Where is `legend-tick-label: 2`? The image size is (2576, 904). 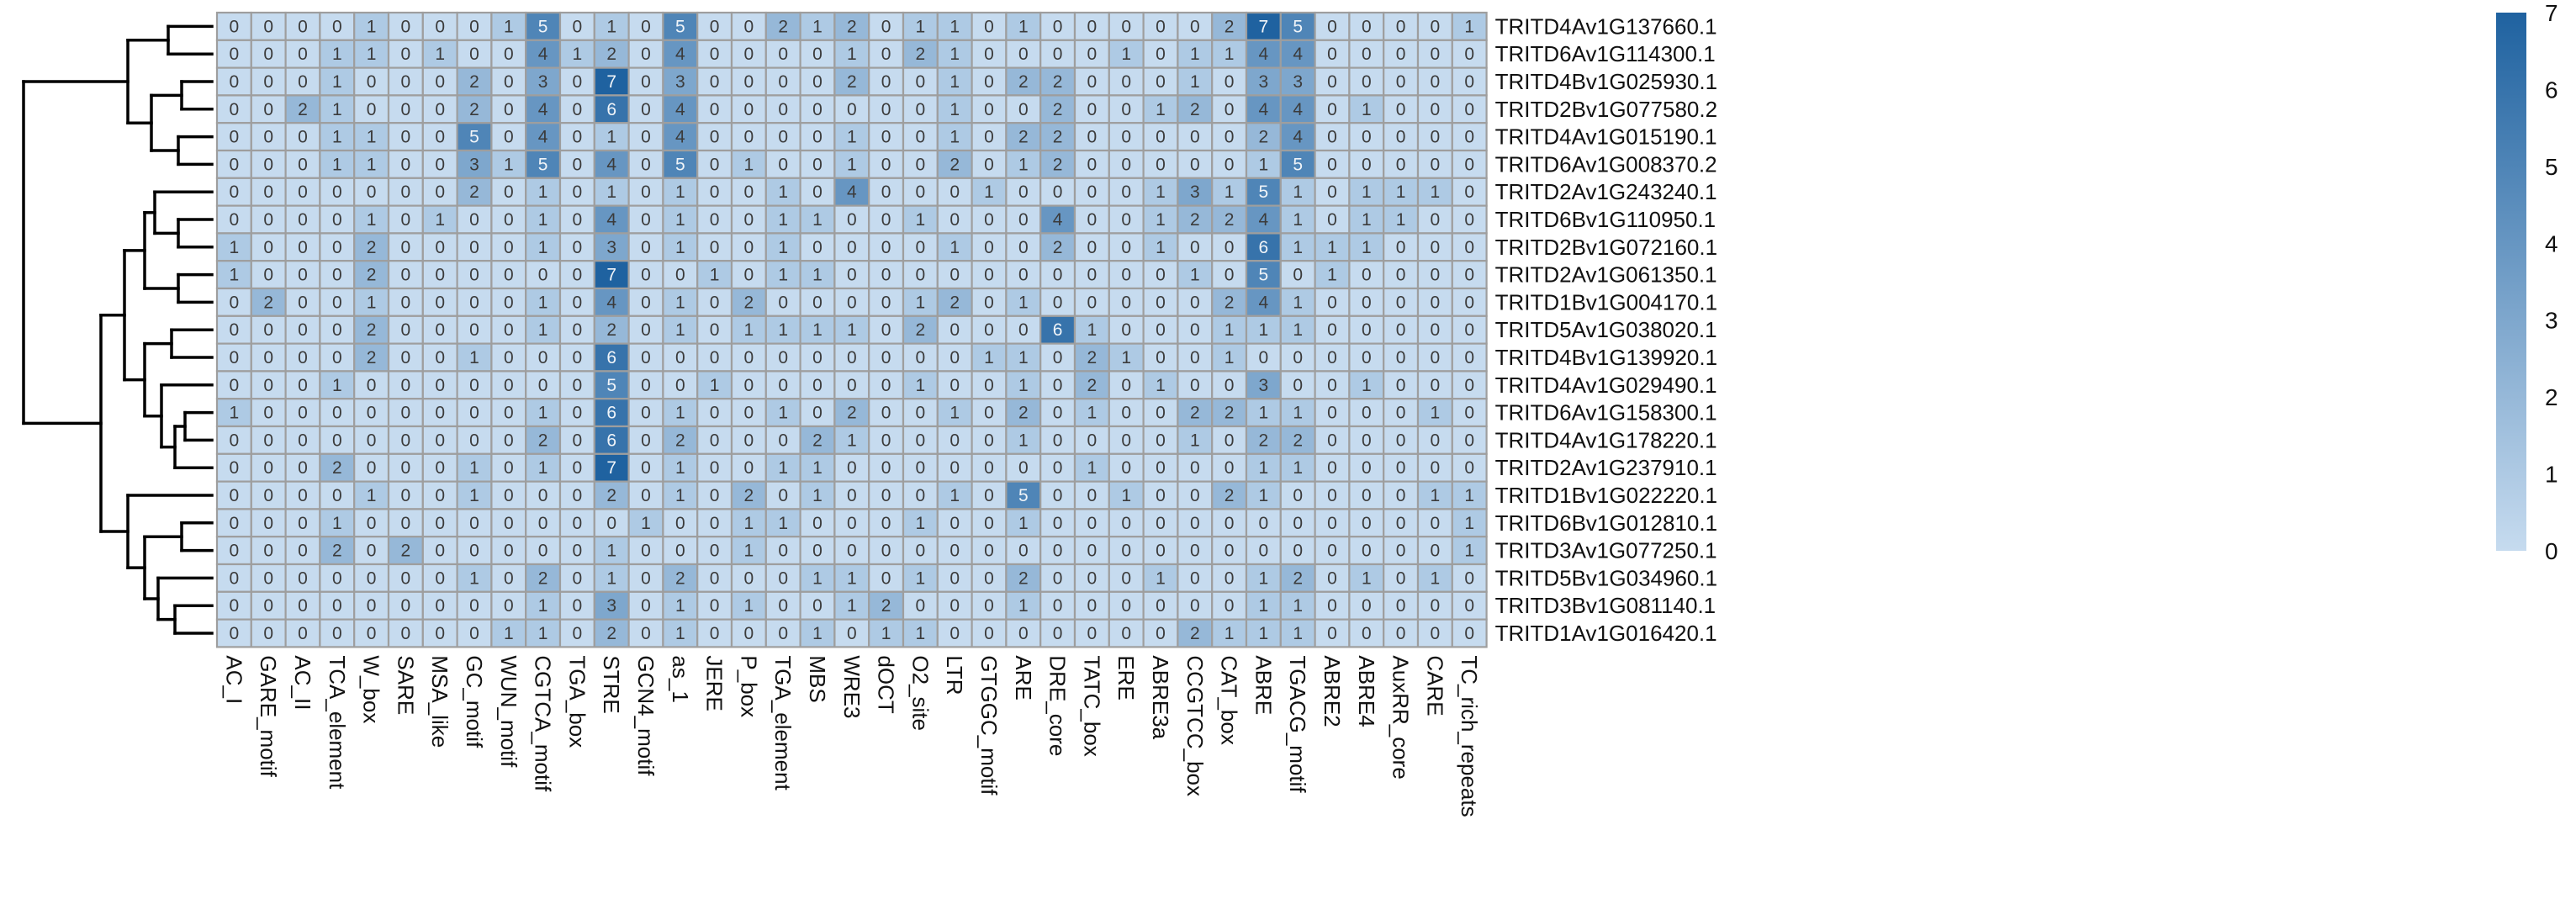 legend-tick-label: 2 is located at coordinates (2551, 397).